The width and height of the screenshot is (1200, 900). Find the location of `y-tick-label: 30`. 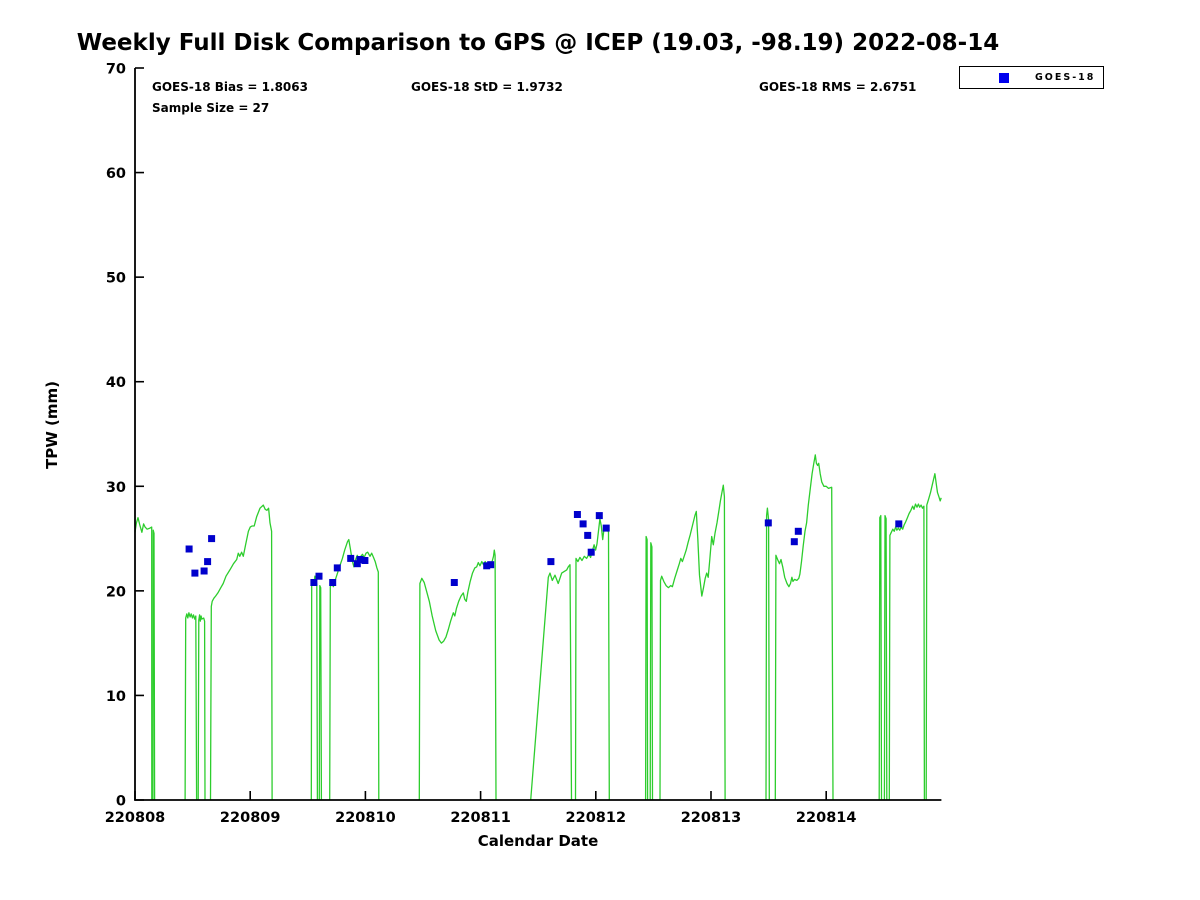

y-tick-label: 30 is located at coordinates (116, 488).